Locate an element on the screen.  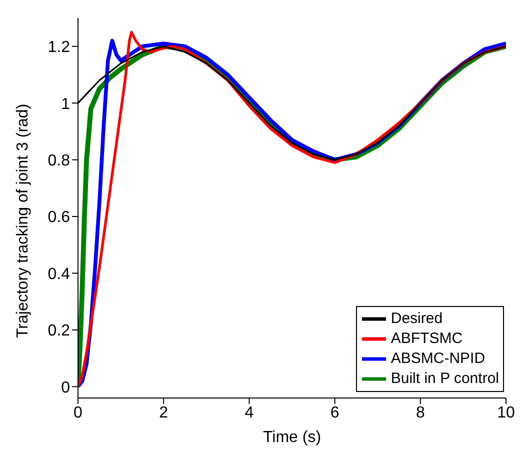
x-tick-label: 6 is located at coordinates (335, 413).